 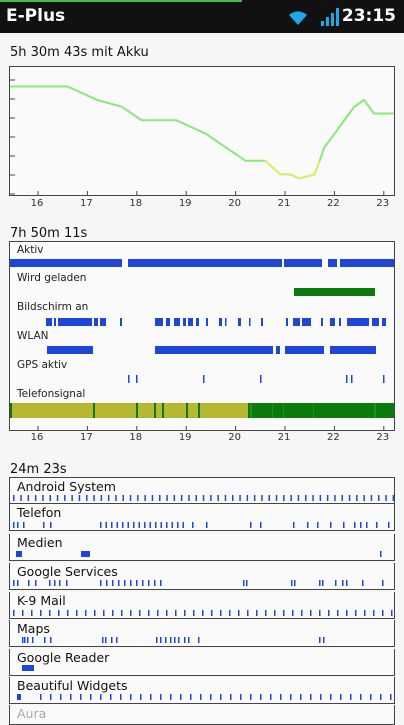 What do you see at coordinates (202, 517) in the screenshot?
I see `app-row-telefon: Telefon` at bounding box center [202, 517].